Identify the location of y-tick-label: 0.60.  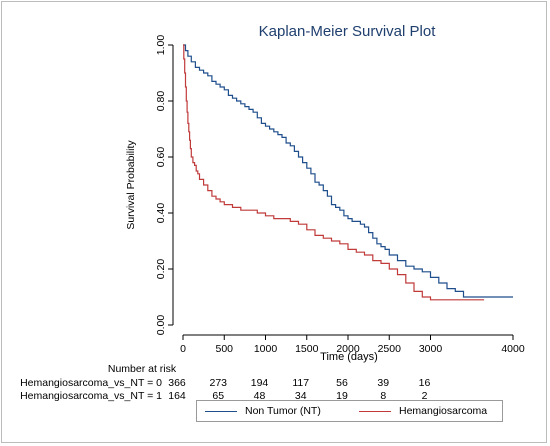
(161, 157).